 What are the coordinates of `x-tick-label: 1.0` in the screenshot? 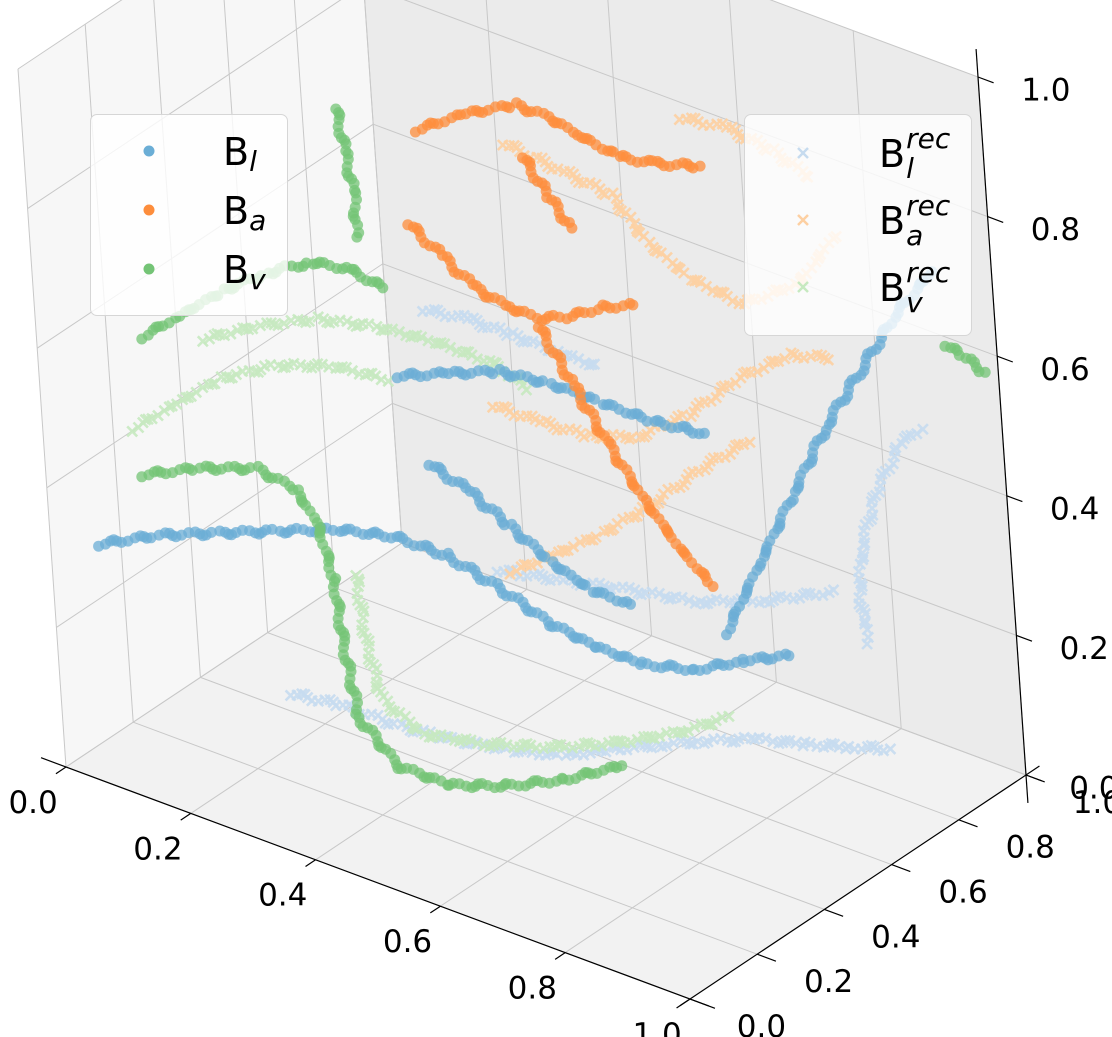 It's located at (656, 1027).